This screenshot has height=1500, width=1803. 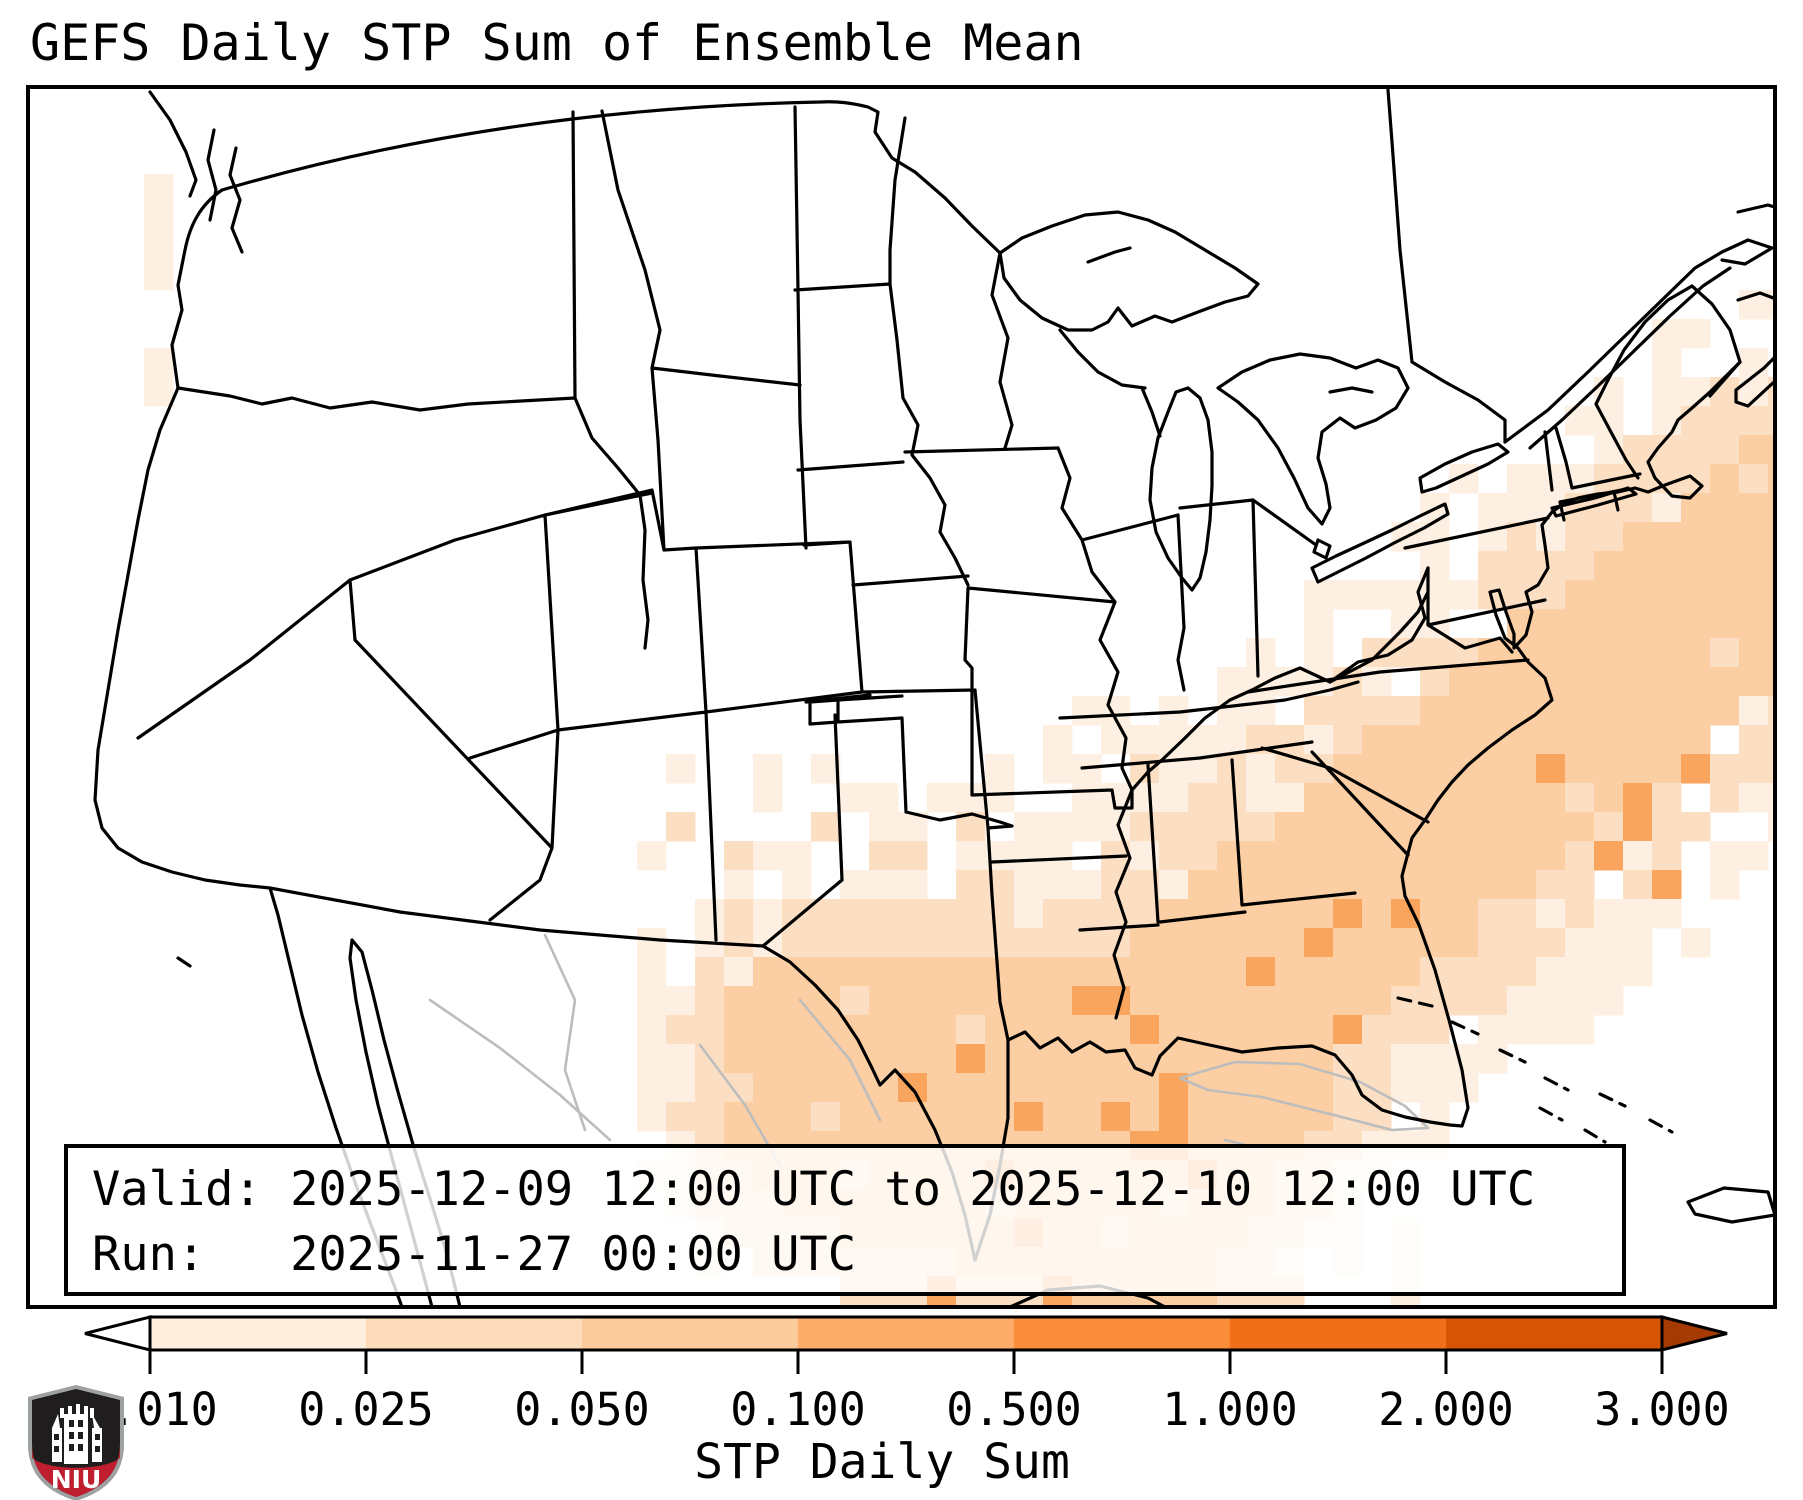 What do you see at coordinates (248, 747) in the screenshot?
I see `pacific-coast` at bounding box center [248, 747].